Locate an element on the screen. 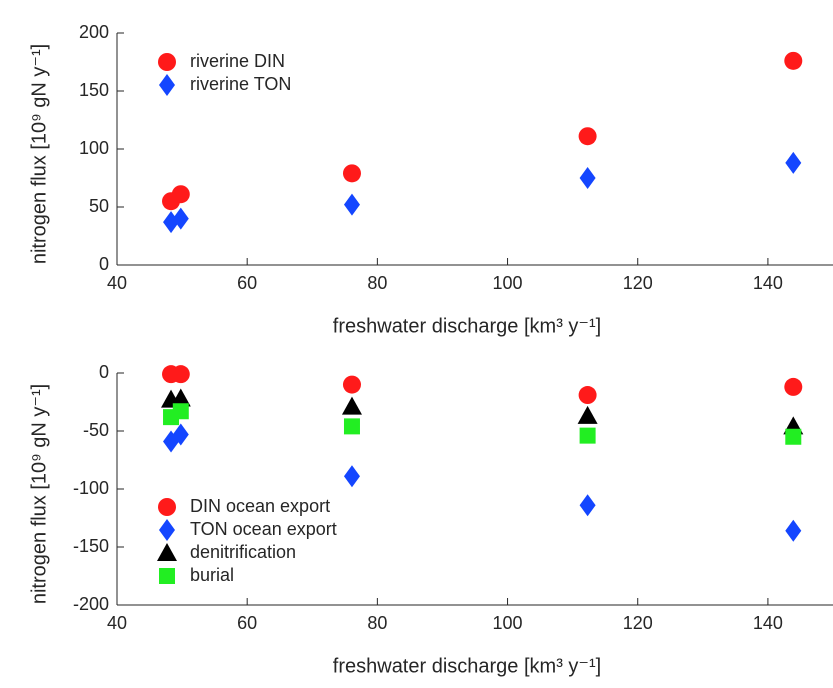 Image resolution: width=833 pixels, height=688 pixels. y-tick-label: 150 is located at coordinates (94, 90).